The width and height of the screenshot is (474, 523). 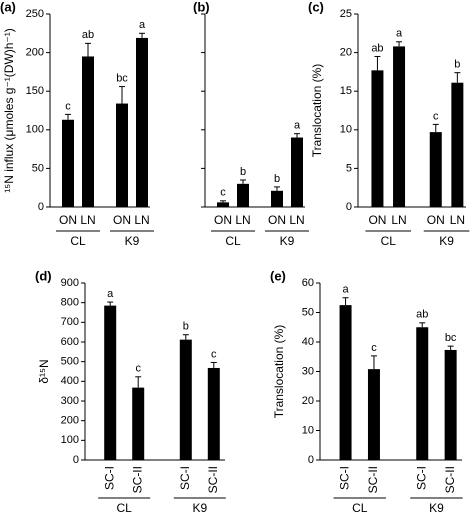 I want to click on y-tick-label: 800, so click(x=70, y=303).